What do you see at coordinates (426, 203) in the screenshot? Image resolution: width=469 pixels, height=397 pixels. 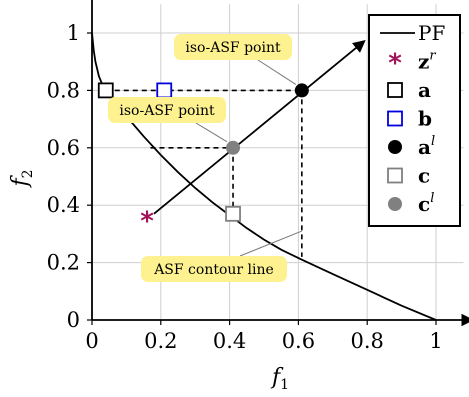 I see `legend-label-cl: cl` at bounding box center [426, 203].